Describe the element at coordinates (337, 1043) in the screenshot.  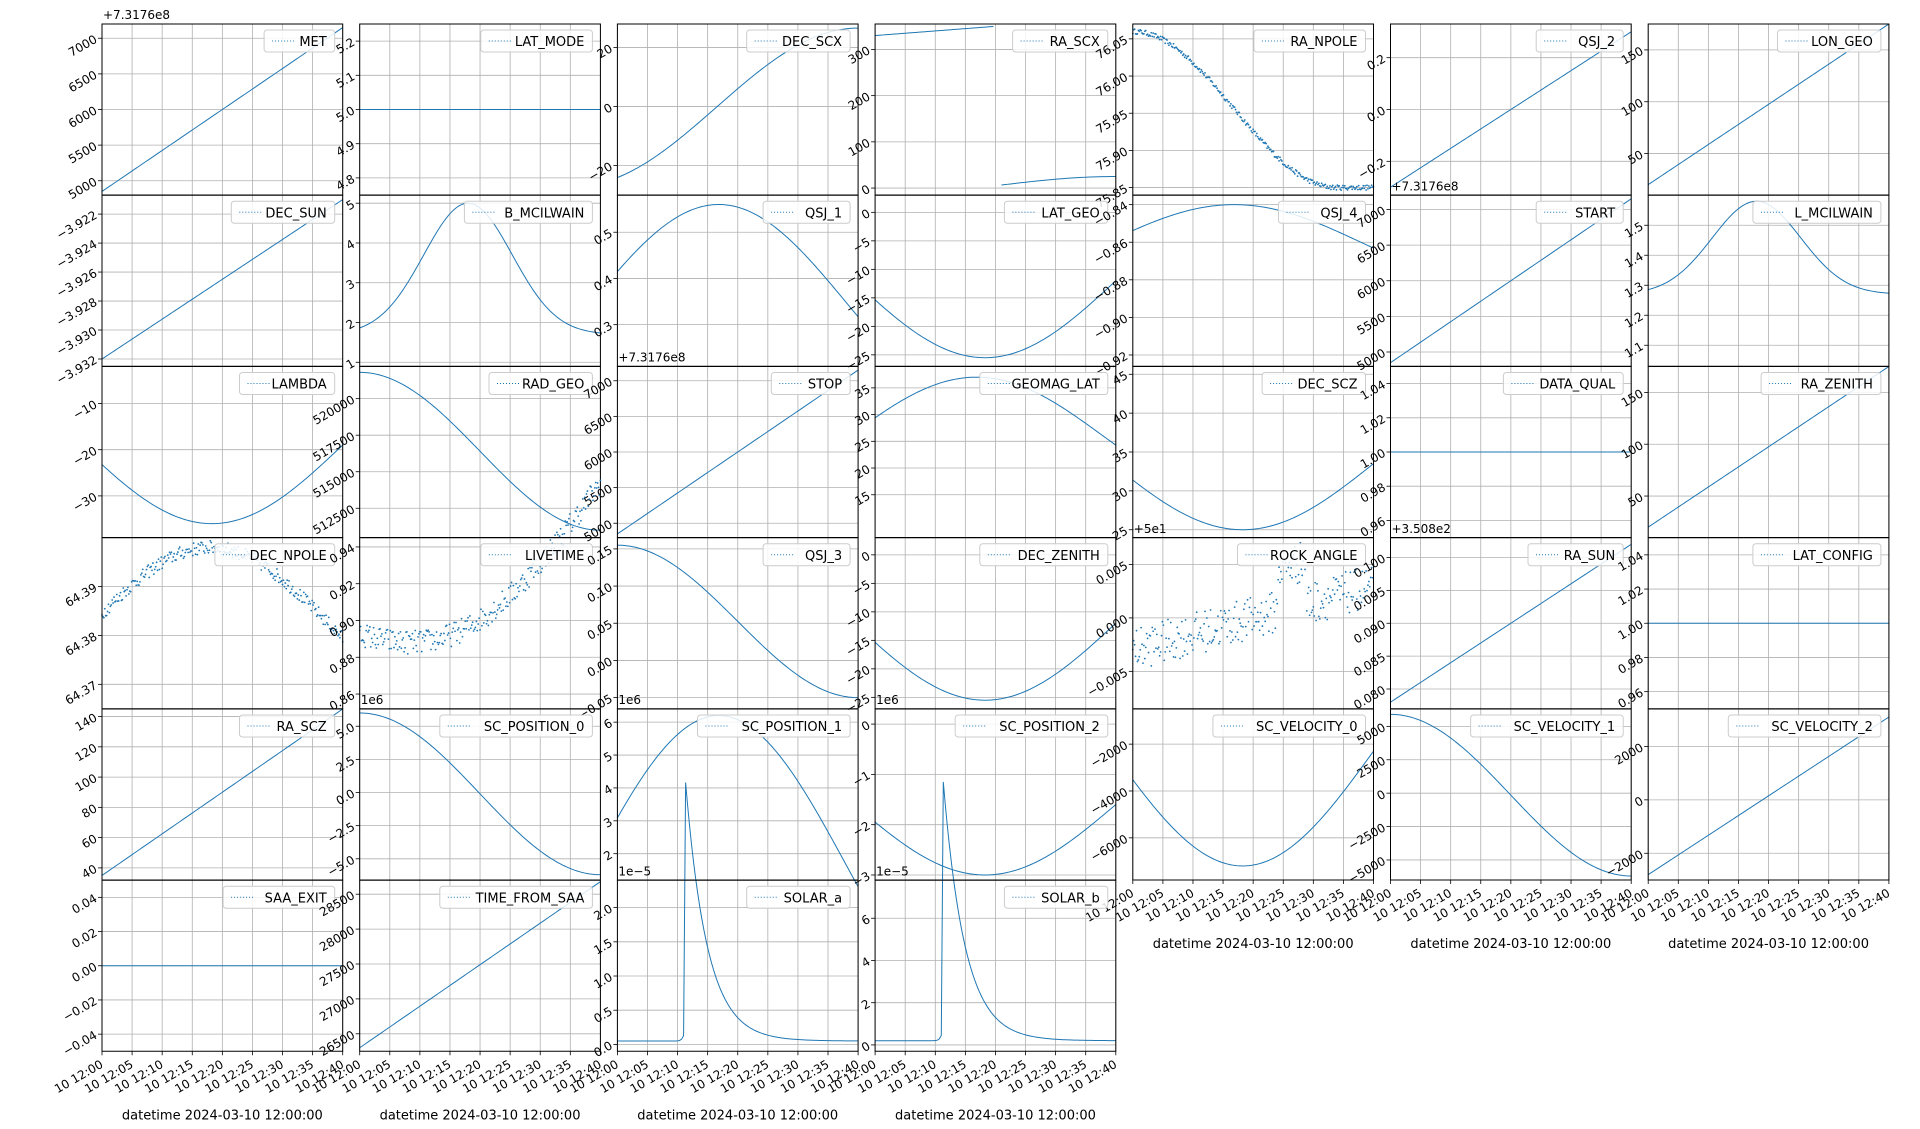
I see `y-tick-label: 26500` at that location.